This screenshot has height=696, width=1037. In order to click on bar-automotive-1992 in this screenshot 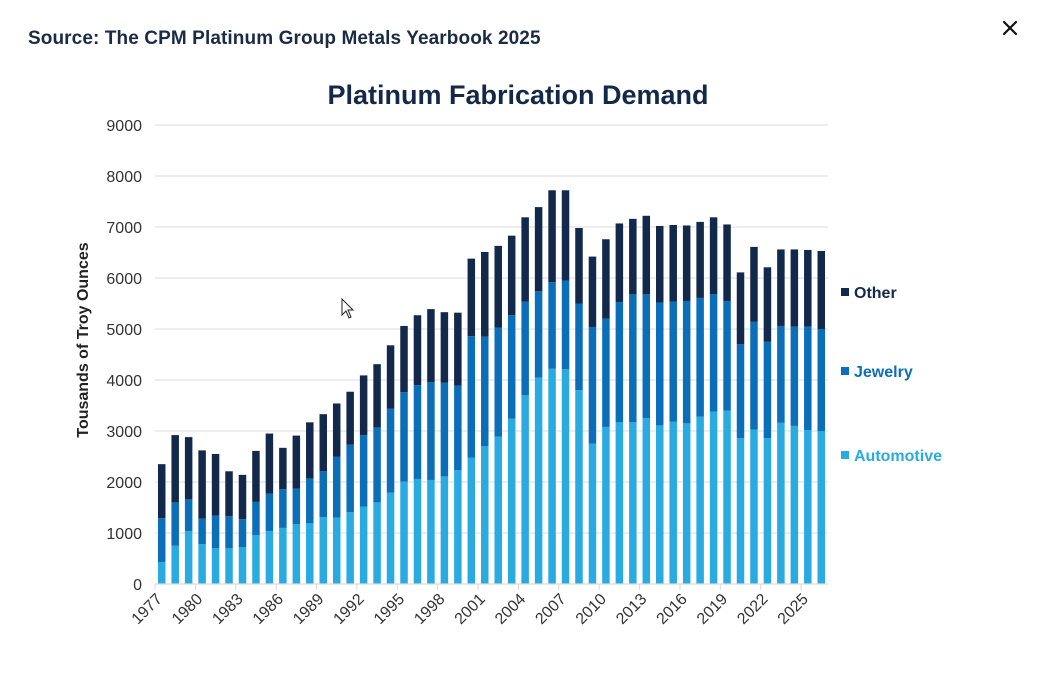, I will do `click(363, 545)`.